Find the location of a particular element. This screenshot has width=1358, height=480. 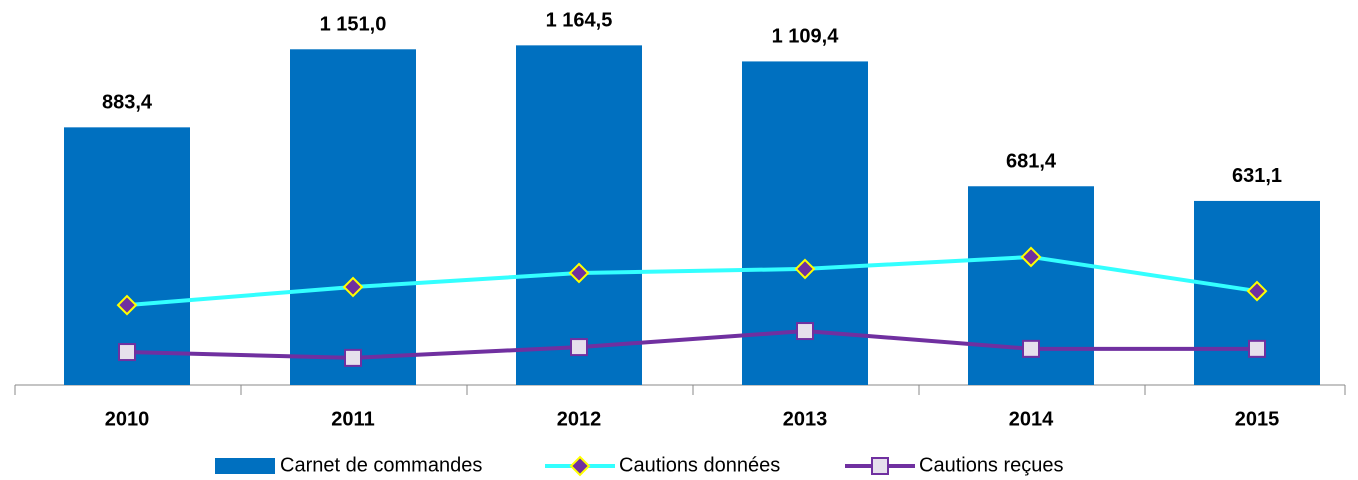

legend-swatch is located at coordinates (245, 466).